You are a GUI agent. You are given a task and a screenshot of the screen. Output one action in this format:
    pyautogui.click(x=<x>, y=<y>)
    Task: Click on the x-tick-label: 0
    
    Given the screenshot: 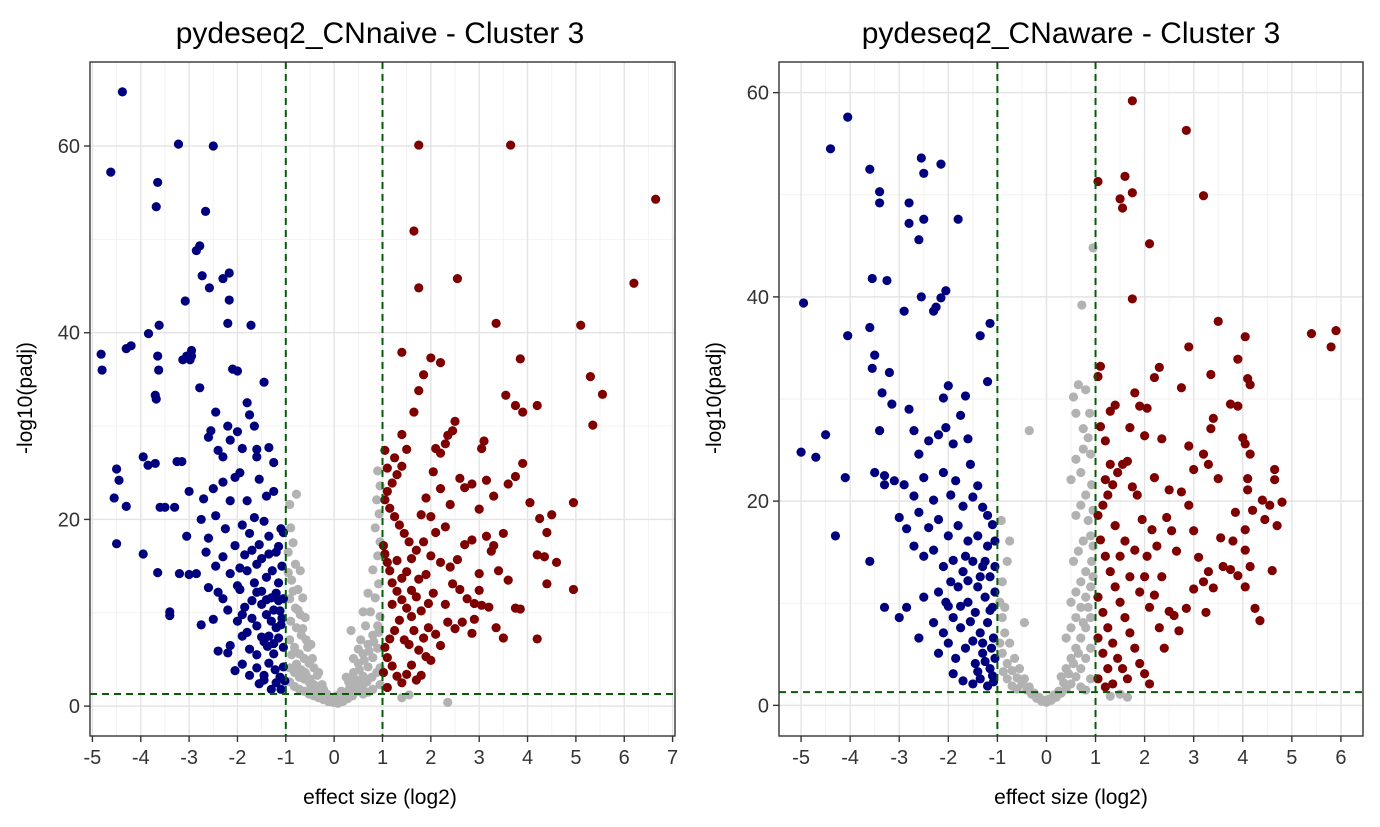 What is the action you would take?
    pyautogui.click(x=1046, y=758)
    